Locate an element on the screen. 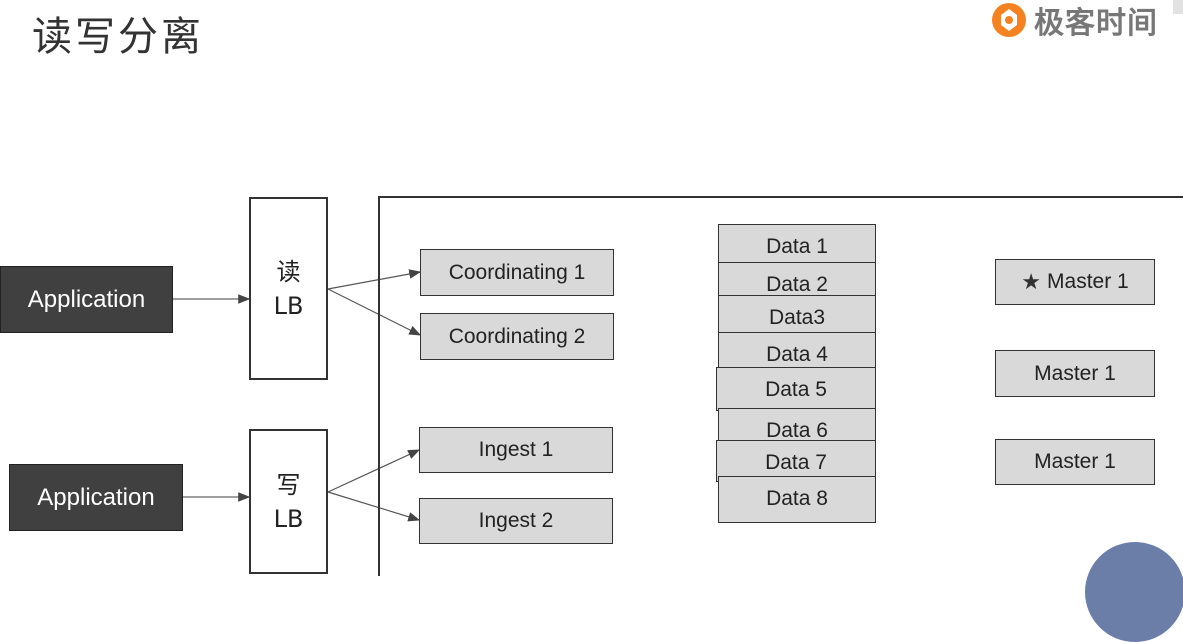 This screenshot has height=642, width=1183. coordinating-node-2: Coordinating 2 is located at coordinates (517, 336).